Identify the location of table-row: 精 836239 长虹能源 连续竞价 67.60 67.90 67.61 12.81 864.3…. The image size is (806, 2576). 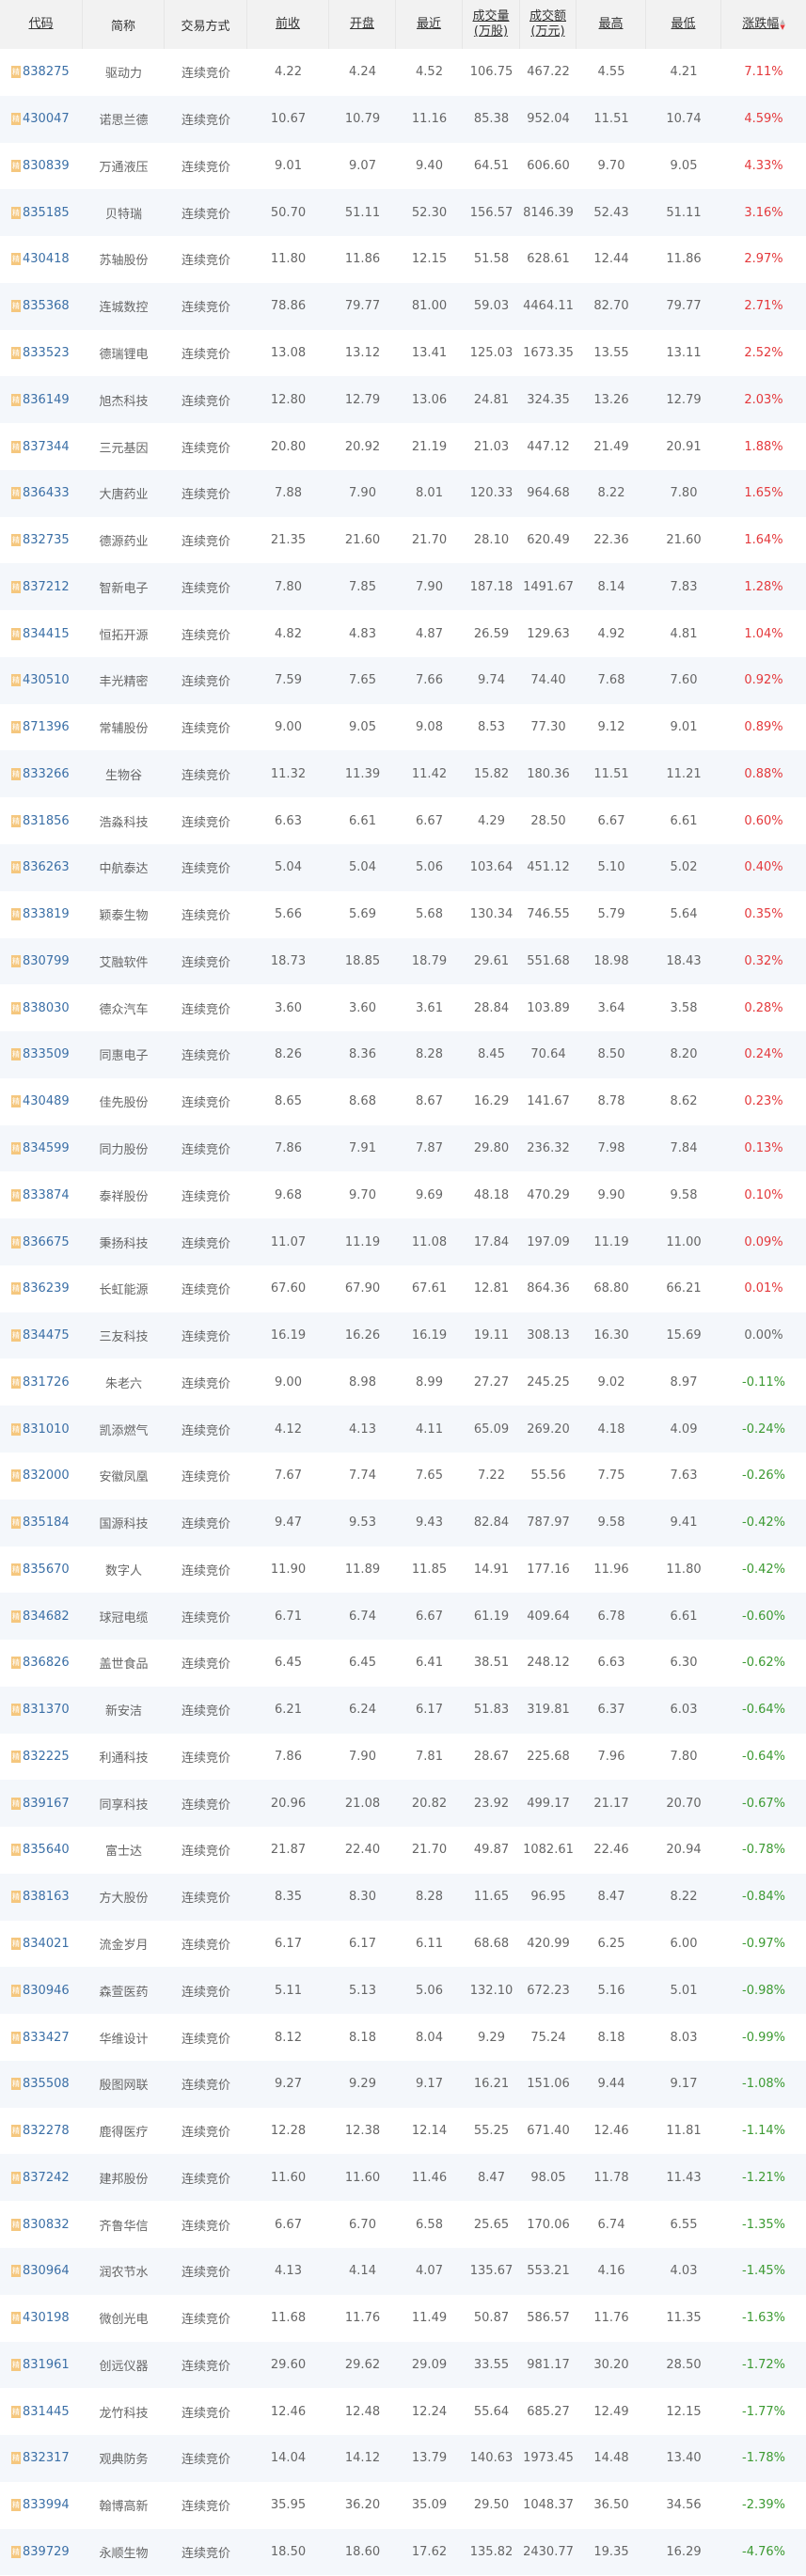
(403, 1289).